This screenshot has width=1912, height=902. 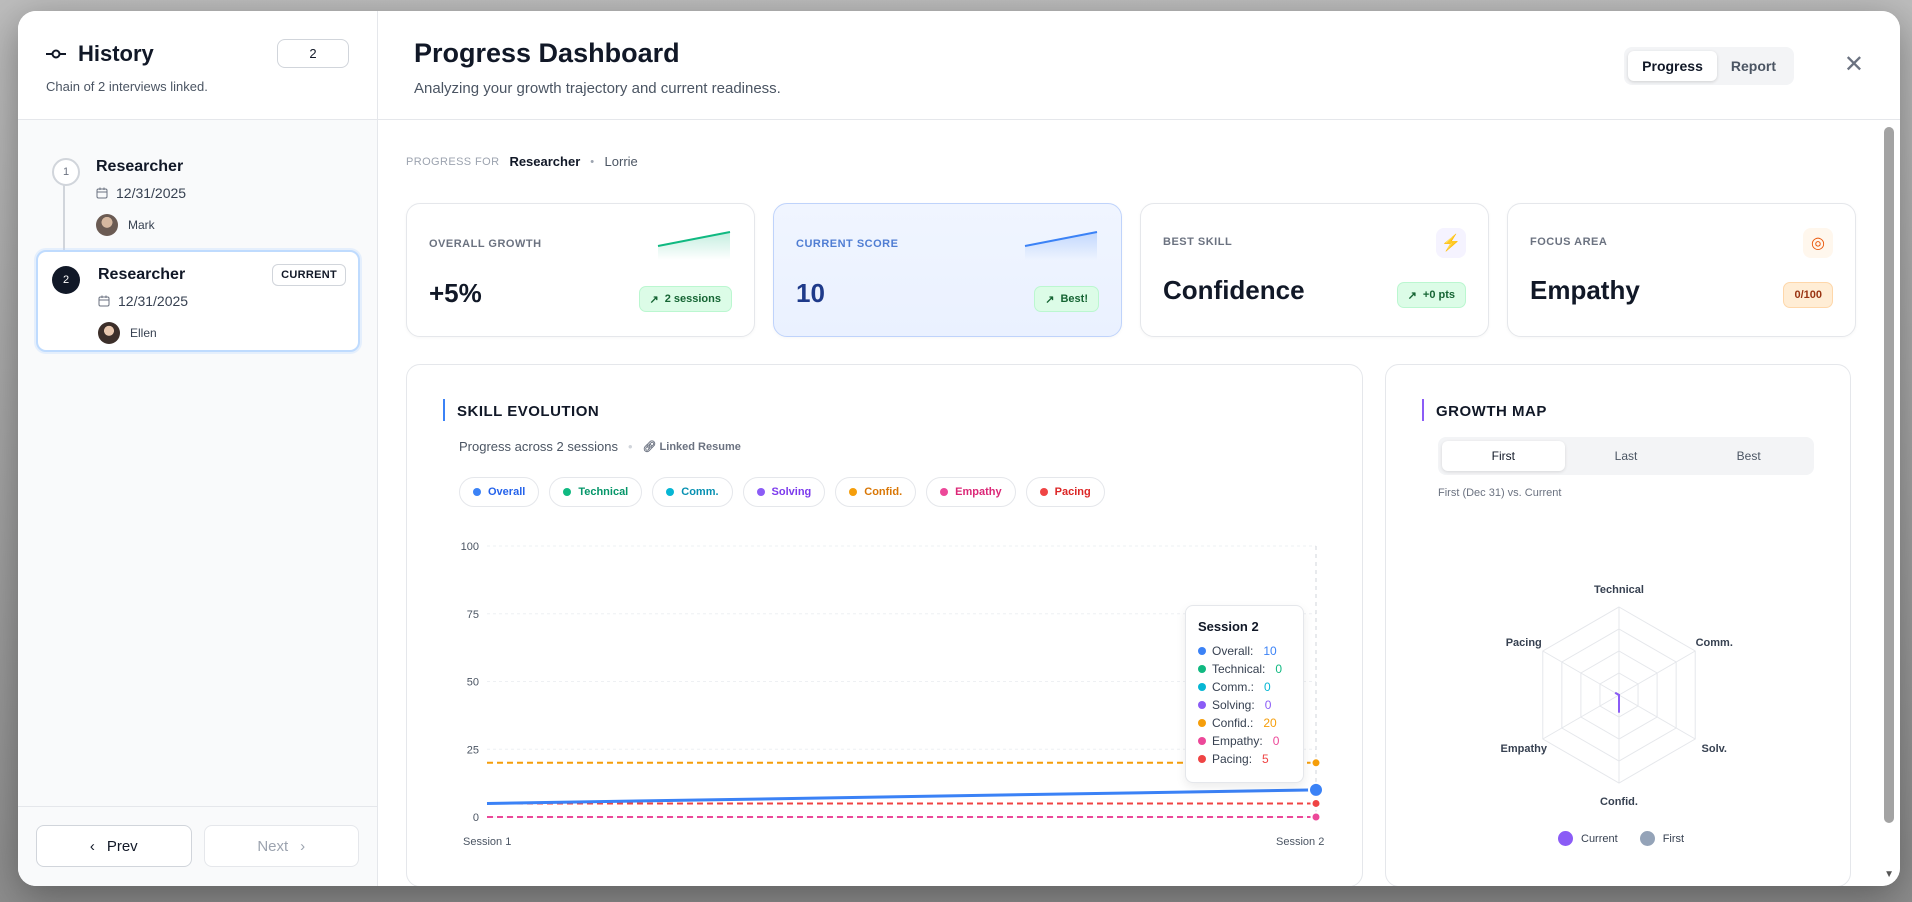 I want to click on chip-technical: Technical, so click(x=596, y=492).